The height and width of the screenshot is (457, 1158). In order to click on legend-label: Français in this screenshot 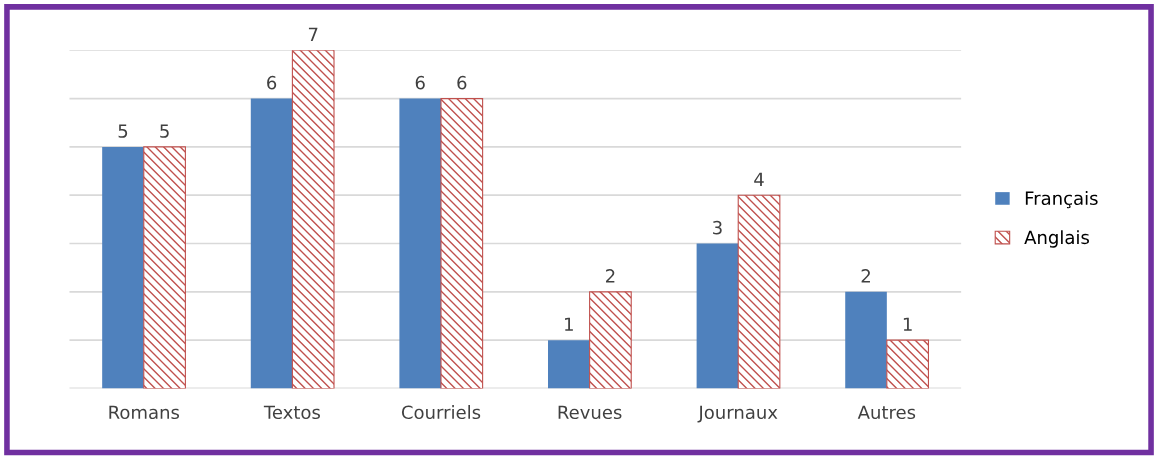, I will do `click(1061, 200)`.